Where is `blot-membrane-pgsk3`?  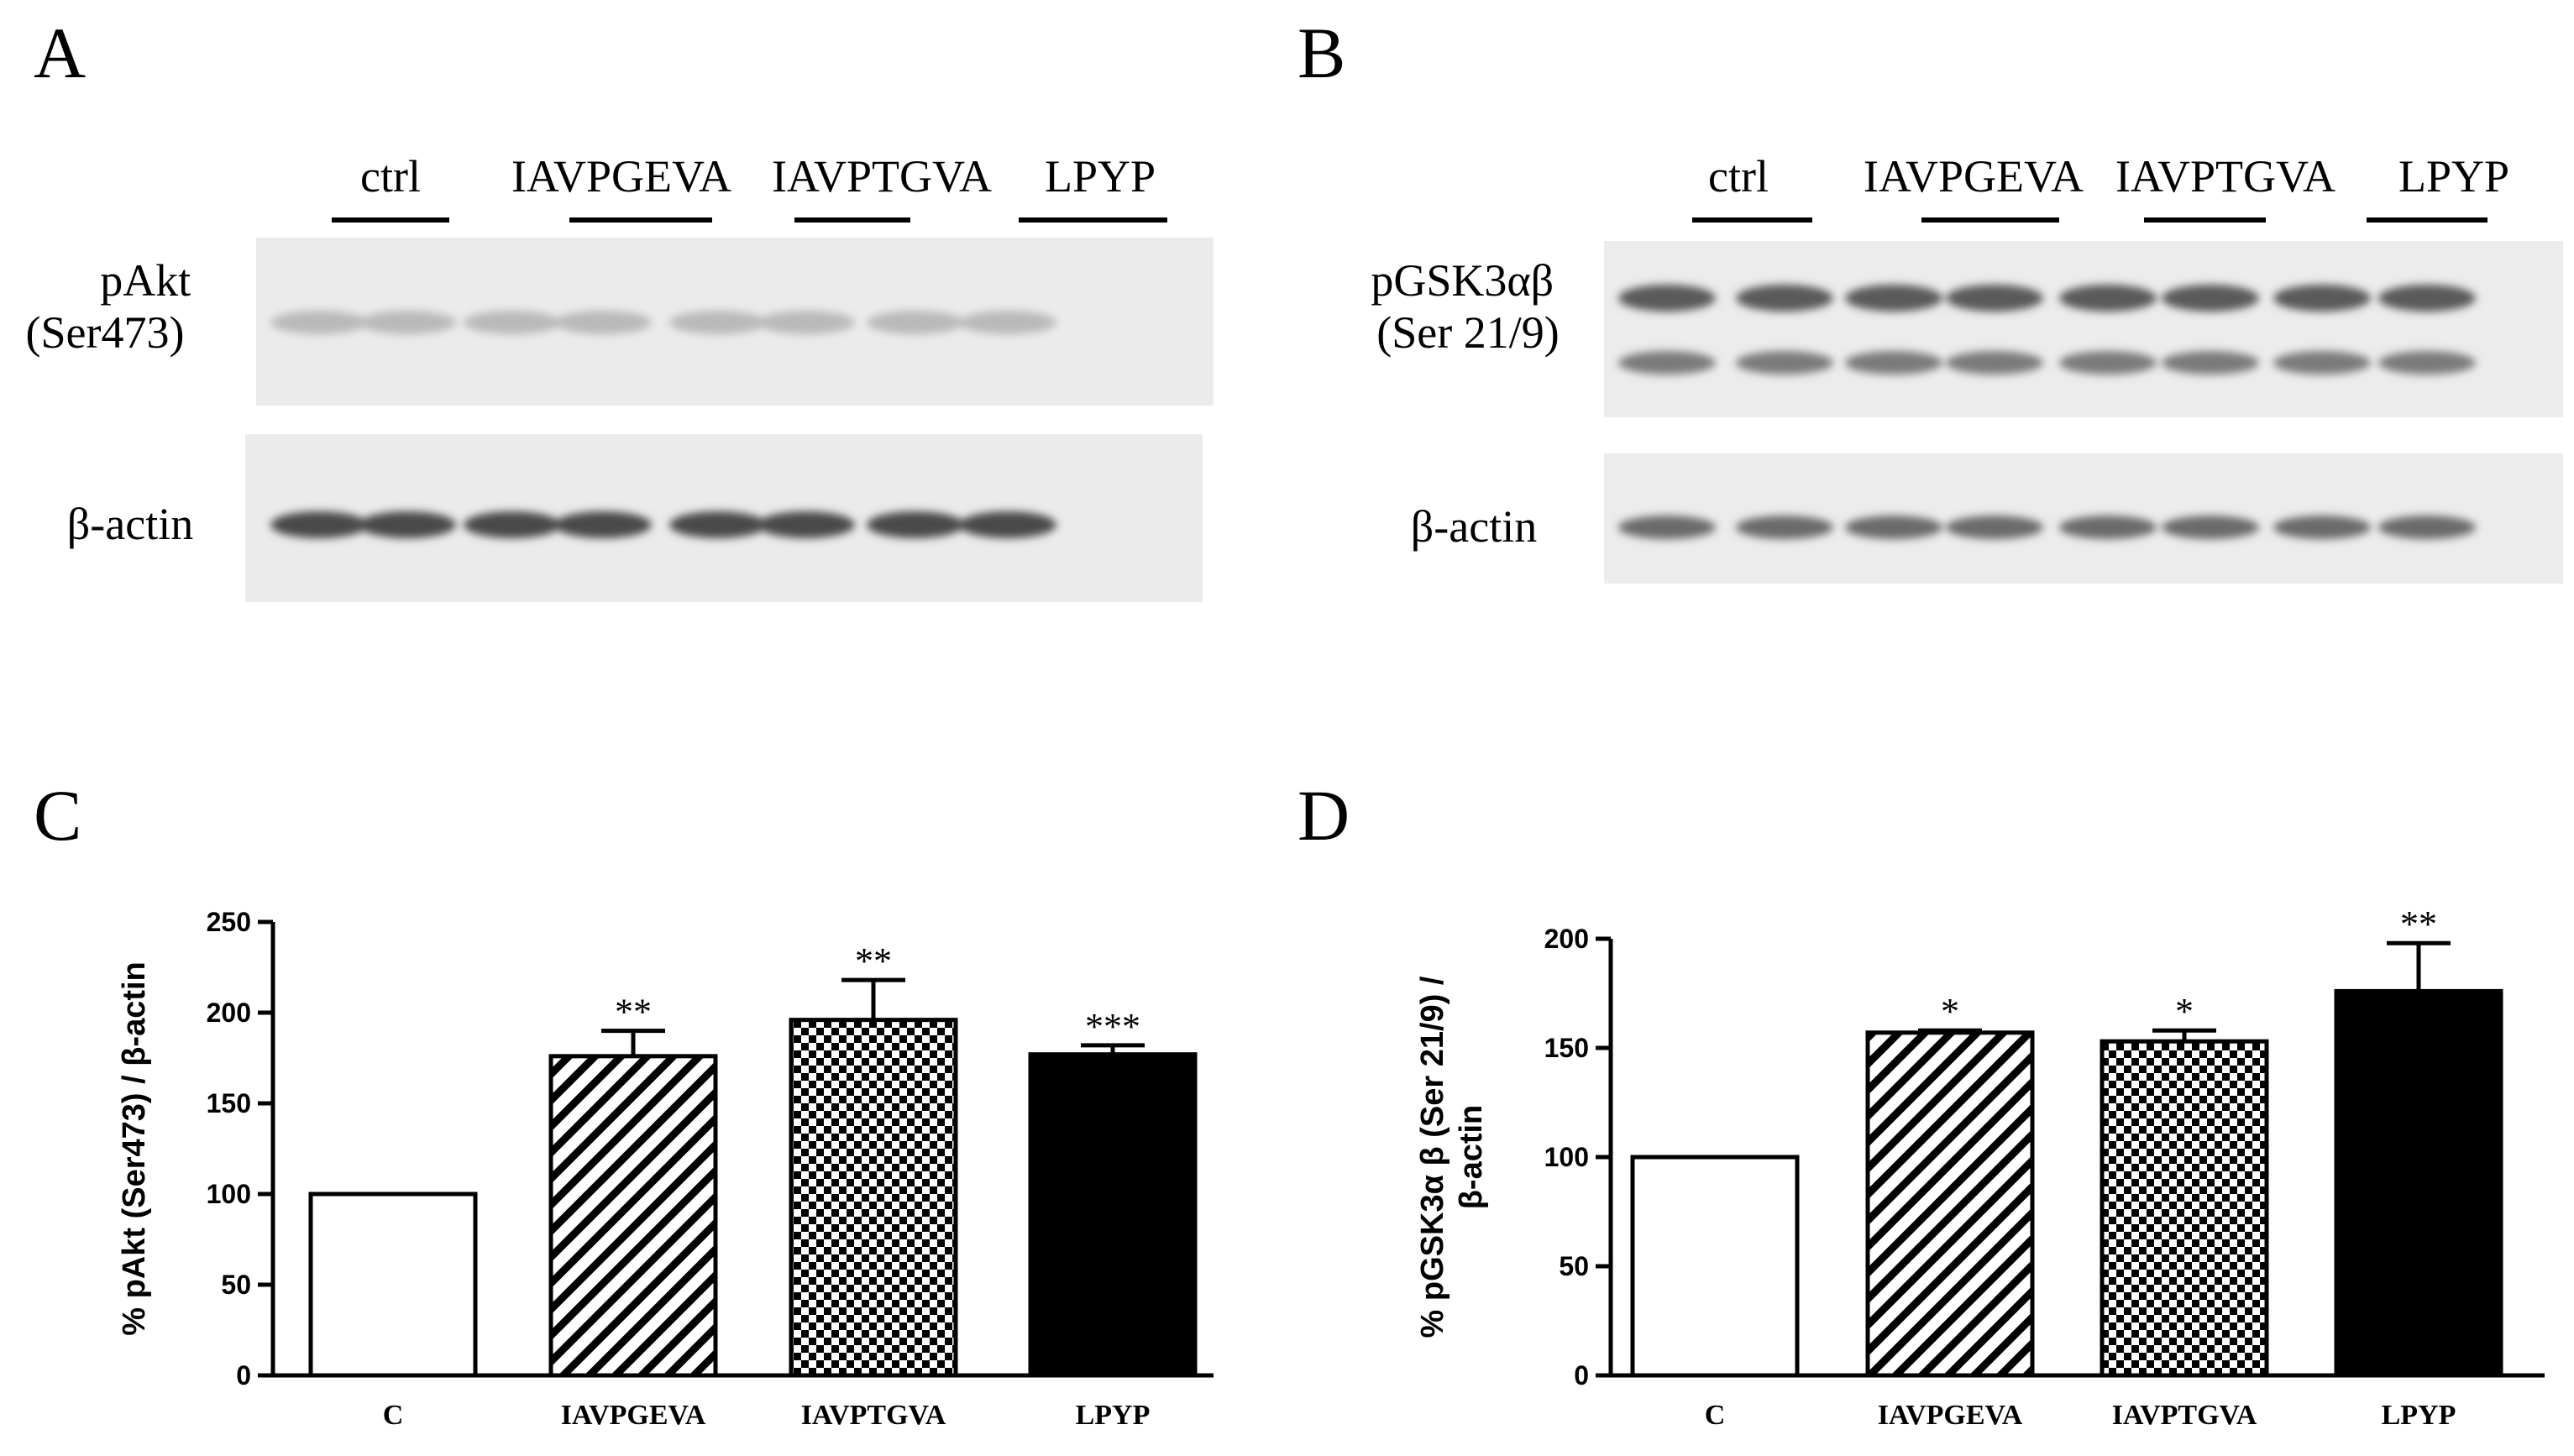 blot-membrane-pgsk3 is located at coordinates (2083, 329).